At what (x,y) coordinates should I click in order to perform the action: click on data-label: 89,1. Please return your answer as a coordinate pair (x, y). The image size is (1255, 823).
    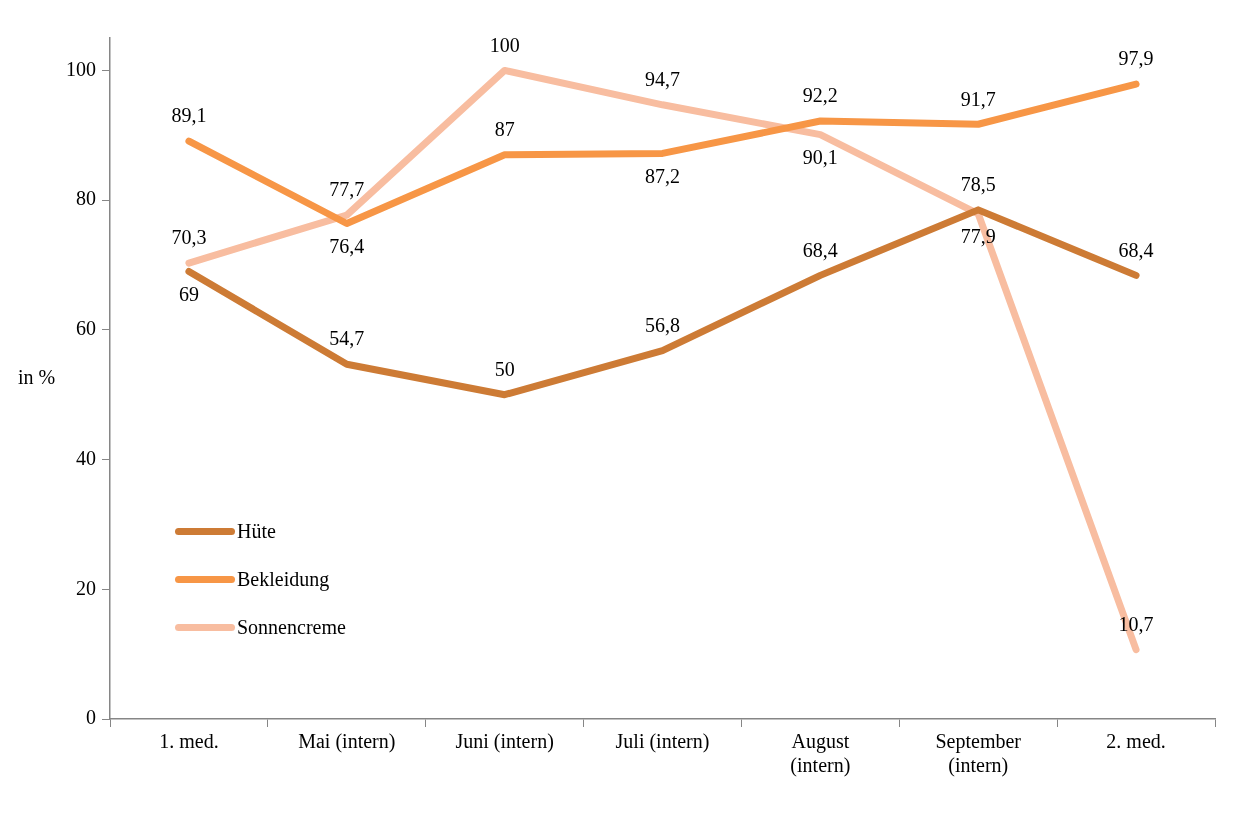
    Looking at the image, I should click on (189, 115).